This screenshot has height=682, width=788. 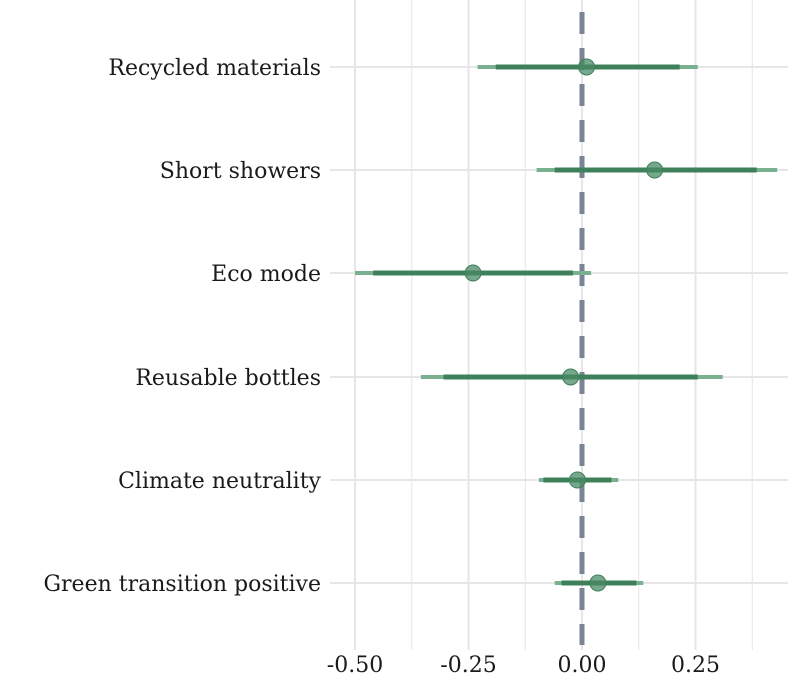 I want to click on category-label-3: Reusable bottles, so click(x=228, y=378).